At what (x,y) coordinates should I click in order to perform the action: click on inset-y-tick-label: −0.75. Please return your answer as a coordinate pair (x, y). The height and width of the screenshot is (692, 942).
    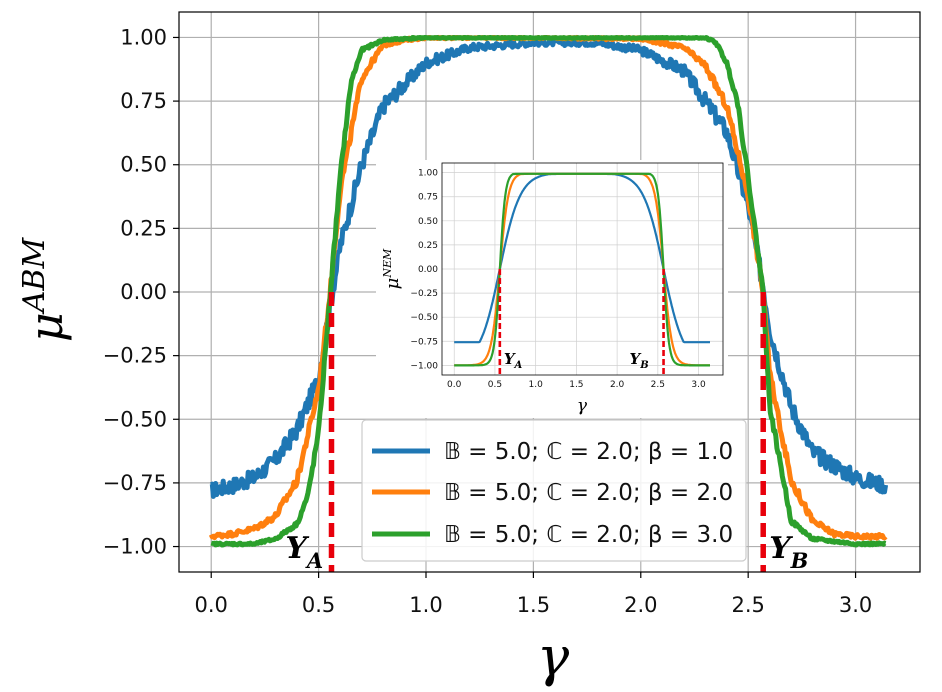
    Looking at the image, I should click on (424, 342).